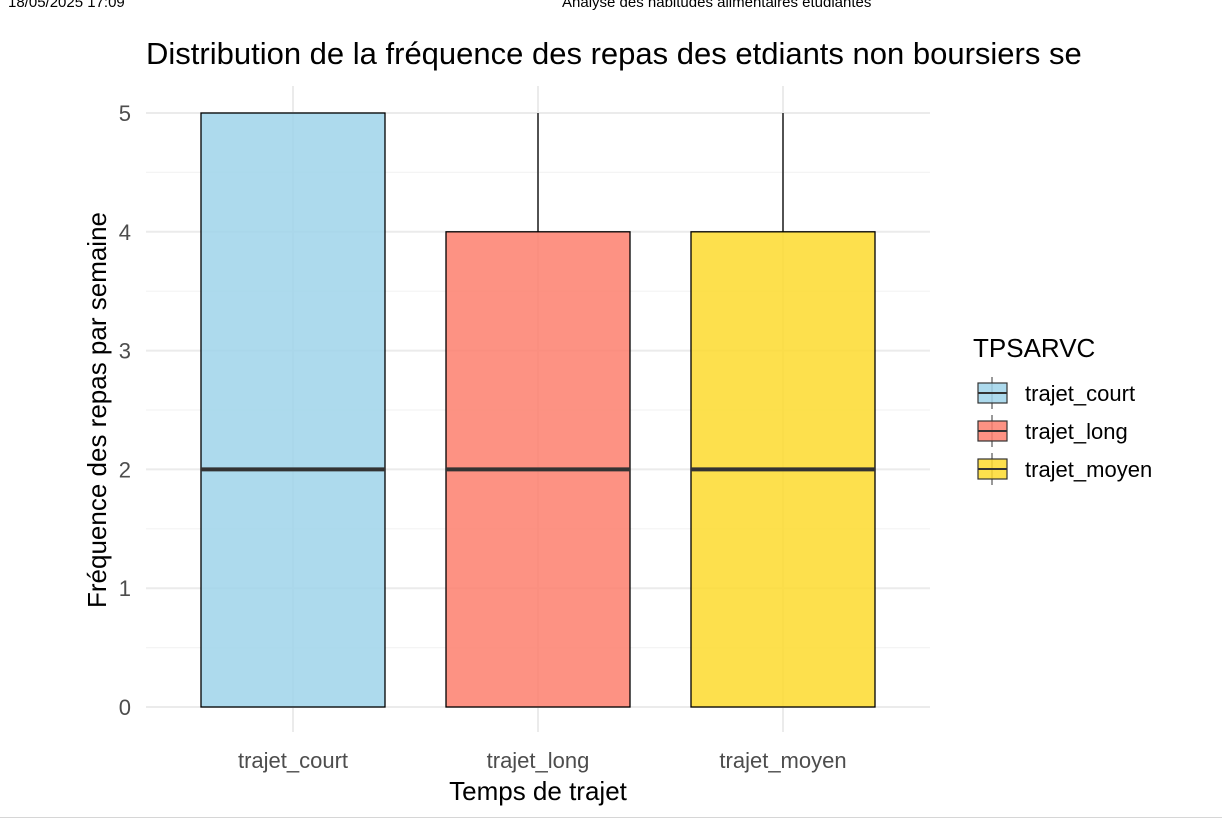 Image resolution: width=1222 pixels, height=820 pixels. What do you see at coordinates (66, 5) in the screenshot?
I see `print-date: 18/05/2025 17:09` at bounding box center [66, 5].